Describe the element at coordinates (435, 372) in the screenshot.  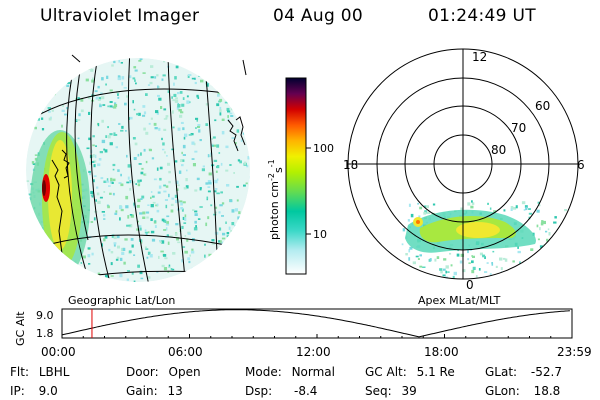
I see `gcalt-value: 5.1 Re` at that location.